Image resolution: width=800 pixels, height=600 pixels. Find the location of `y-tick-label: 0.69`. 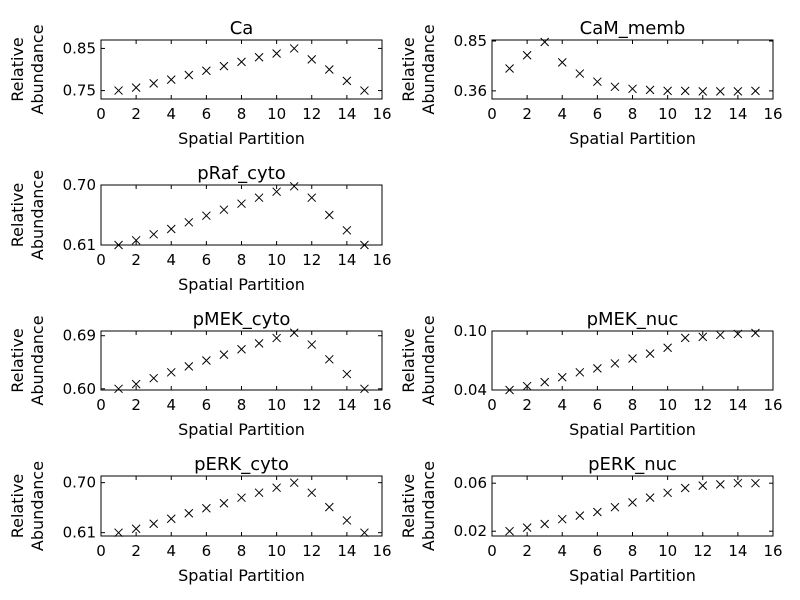

y-tick-label: 0.69 is located at coordinates (79, 336).